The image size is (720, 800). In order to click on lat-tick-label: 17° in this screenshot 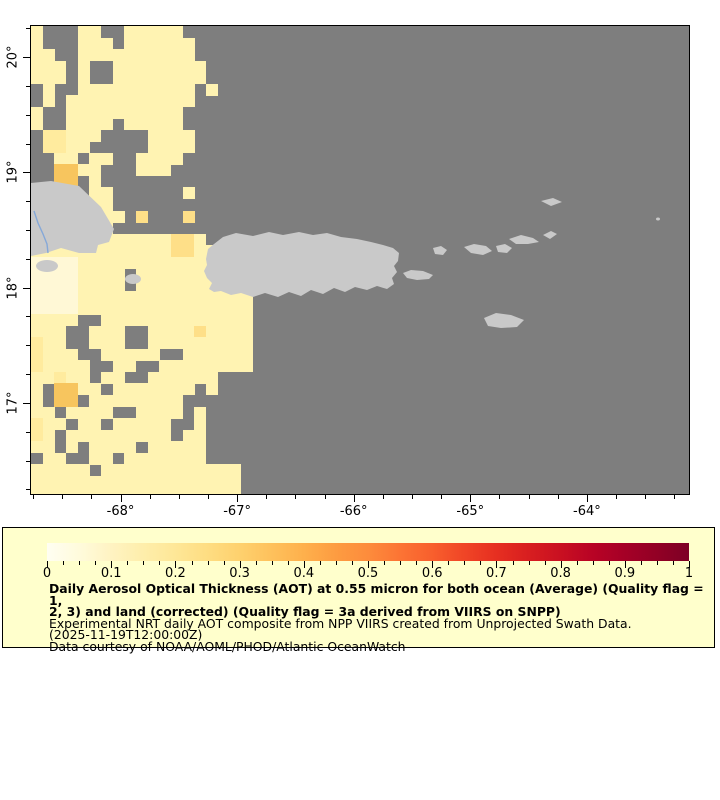, I will do `click(13, 403)`.